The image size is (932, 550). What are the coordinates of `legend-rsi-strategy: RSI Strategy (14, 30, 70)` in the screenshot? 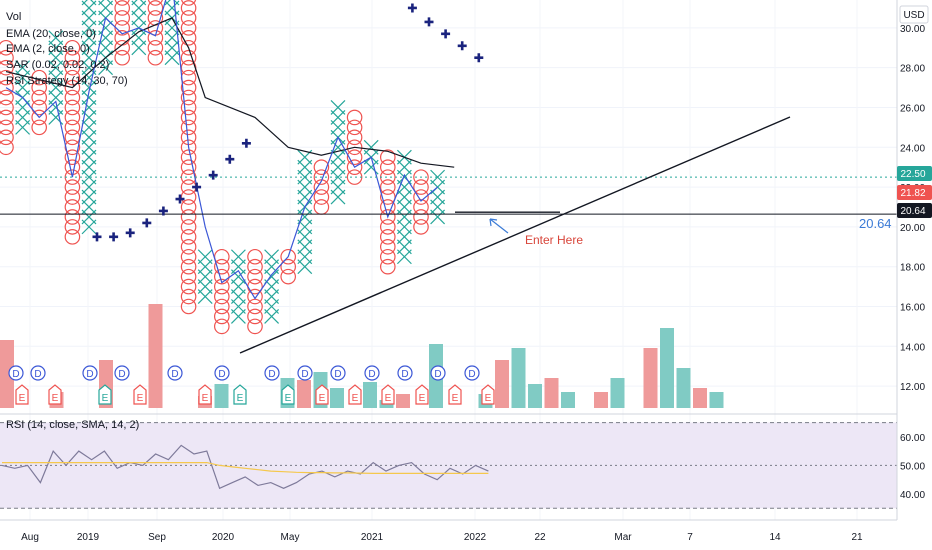 It's located at (67, 81).